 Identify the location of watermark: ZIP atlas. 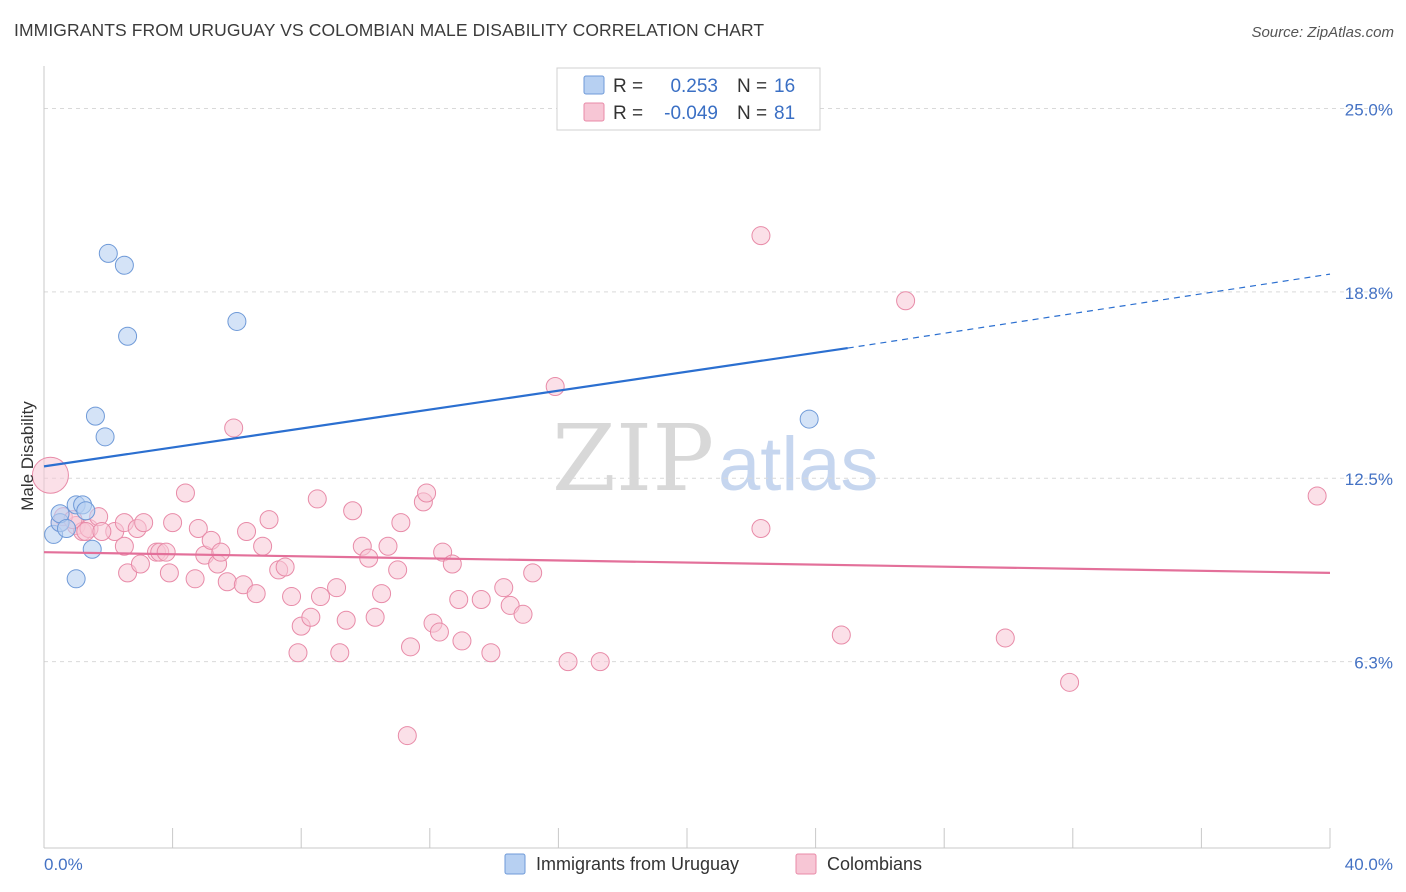
(715, 458).